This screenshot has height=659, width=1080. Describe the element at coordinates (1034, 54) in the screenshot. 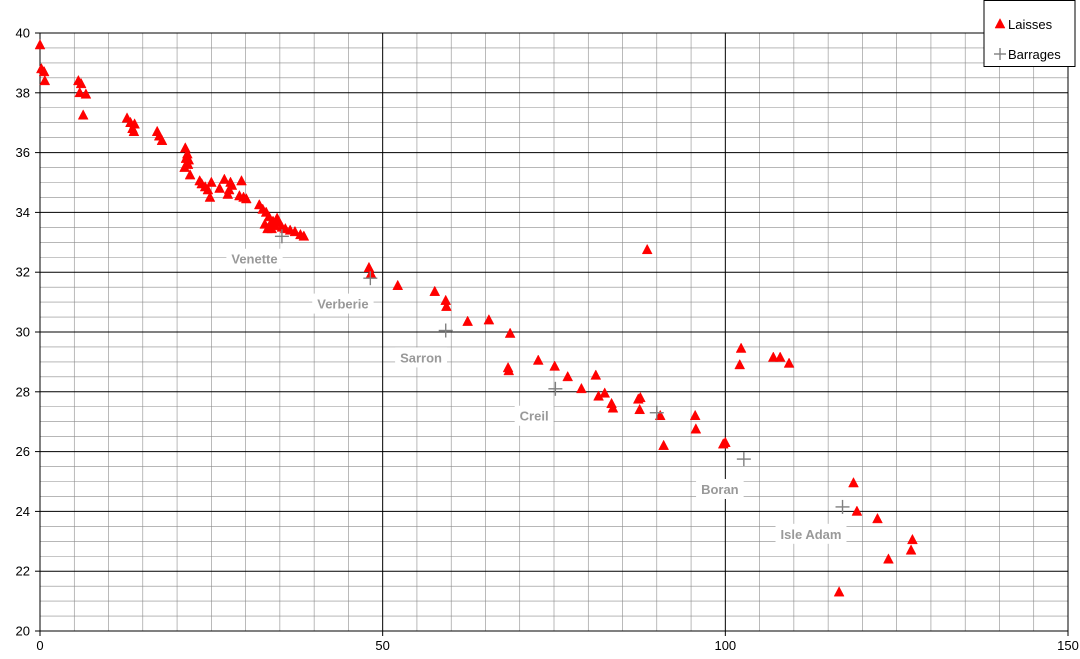

I see `legend-entry-label: Barrages` at that location.